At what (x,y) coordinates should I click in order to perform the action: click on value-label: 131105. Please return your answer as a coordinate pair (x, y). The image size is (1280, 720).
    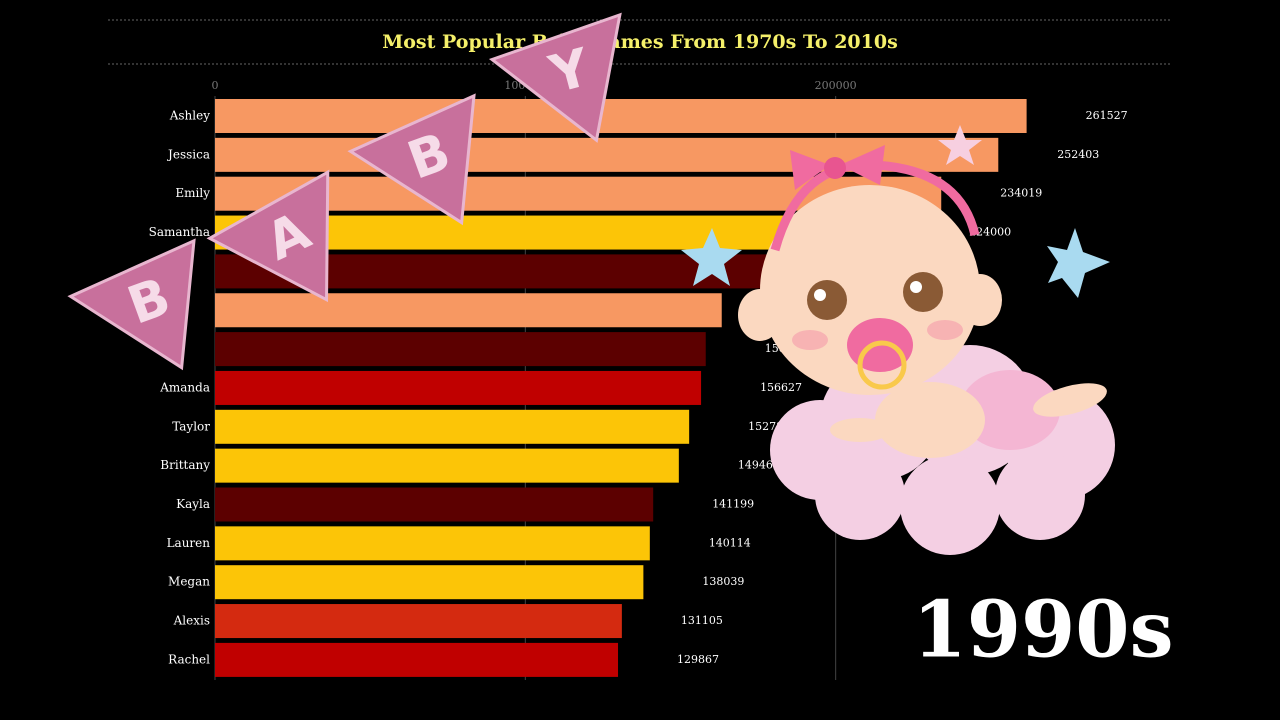
    Looking at the image, I should click on (702, 620).